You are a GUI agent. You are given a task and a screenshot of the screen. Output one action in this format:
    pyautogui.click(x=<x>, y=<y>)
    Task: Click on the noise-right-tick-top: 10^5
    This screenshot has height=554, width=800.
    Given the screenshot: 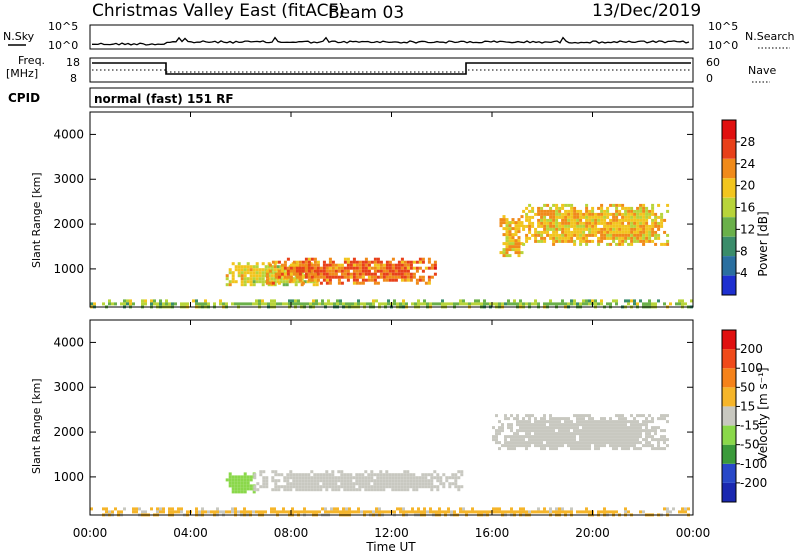 What is the action you would take?
    pyautogui.click(x=723, y=26)
    